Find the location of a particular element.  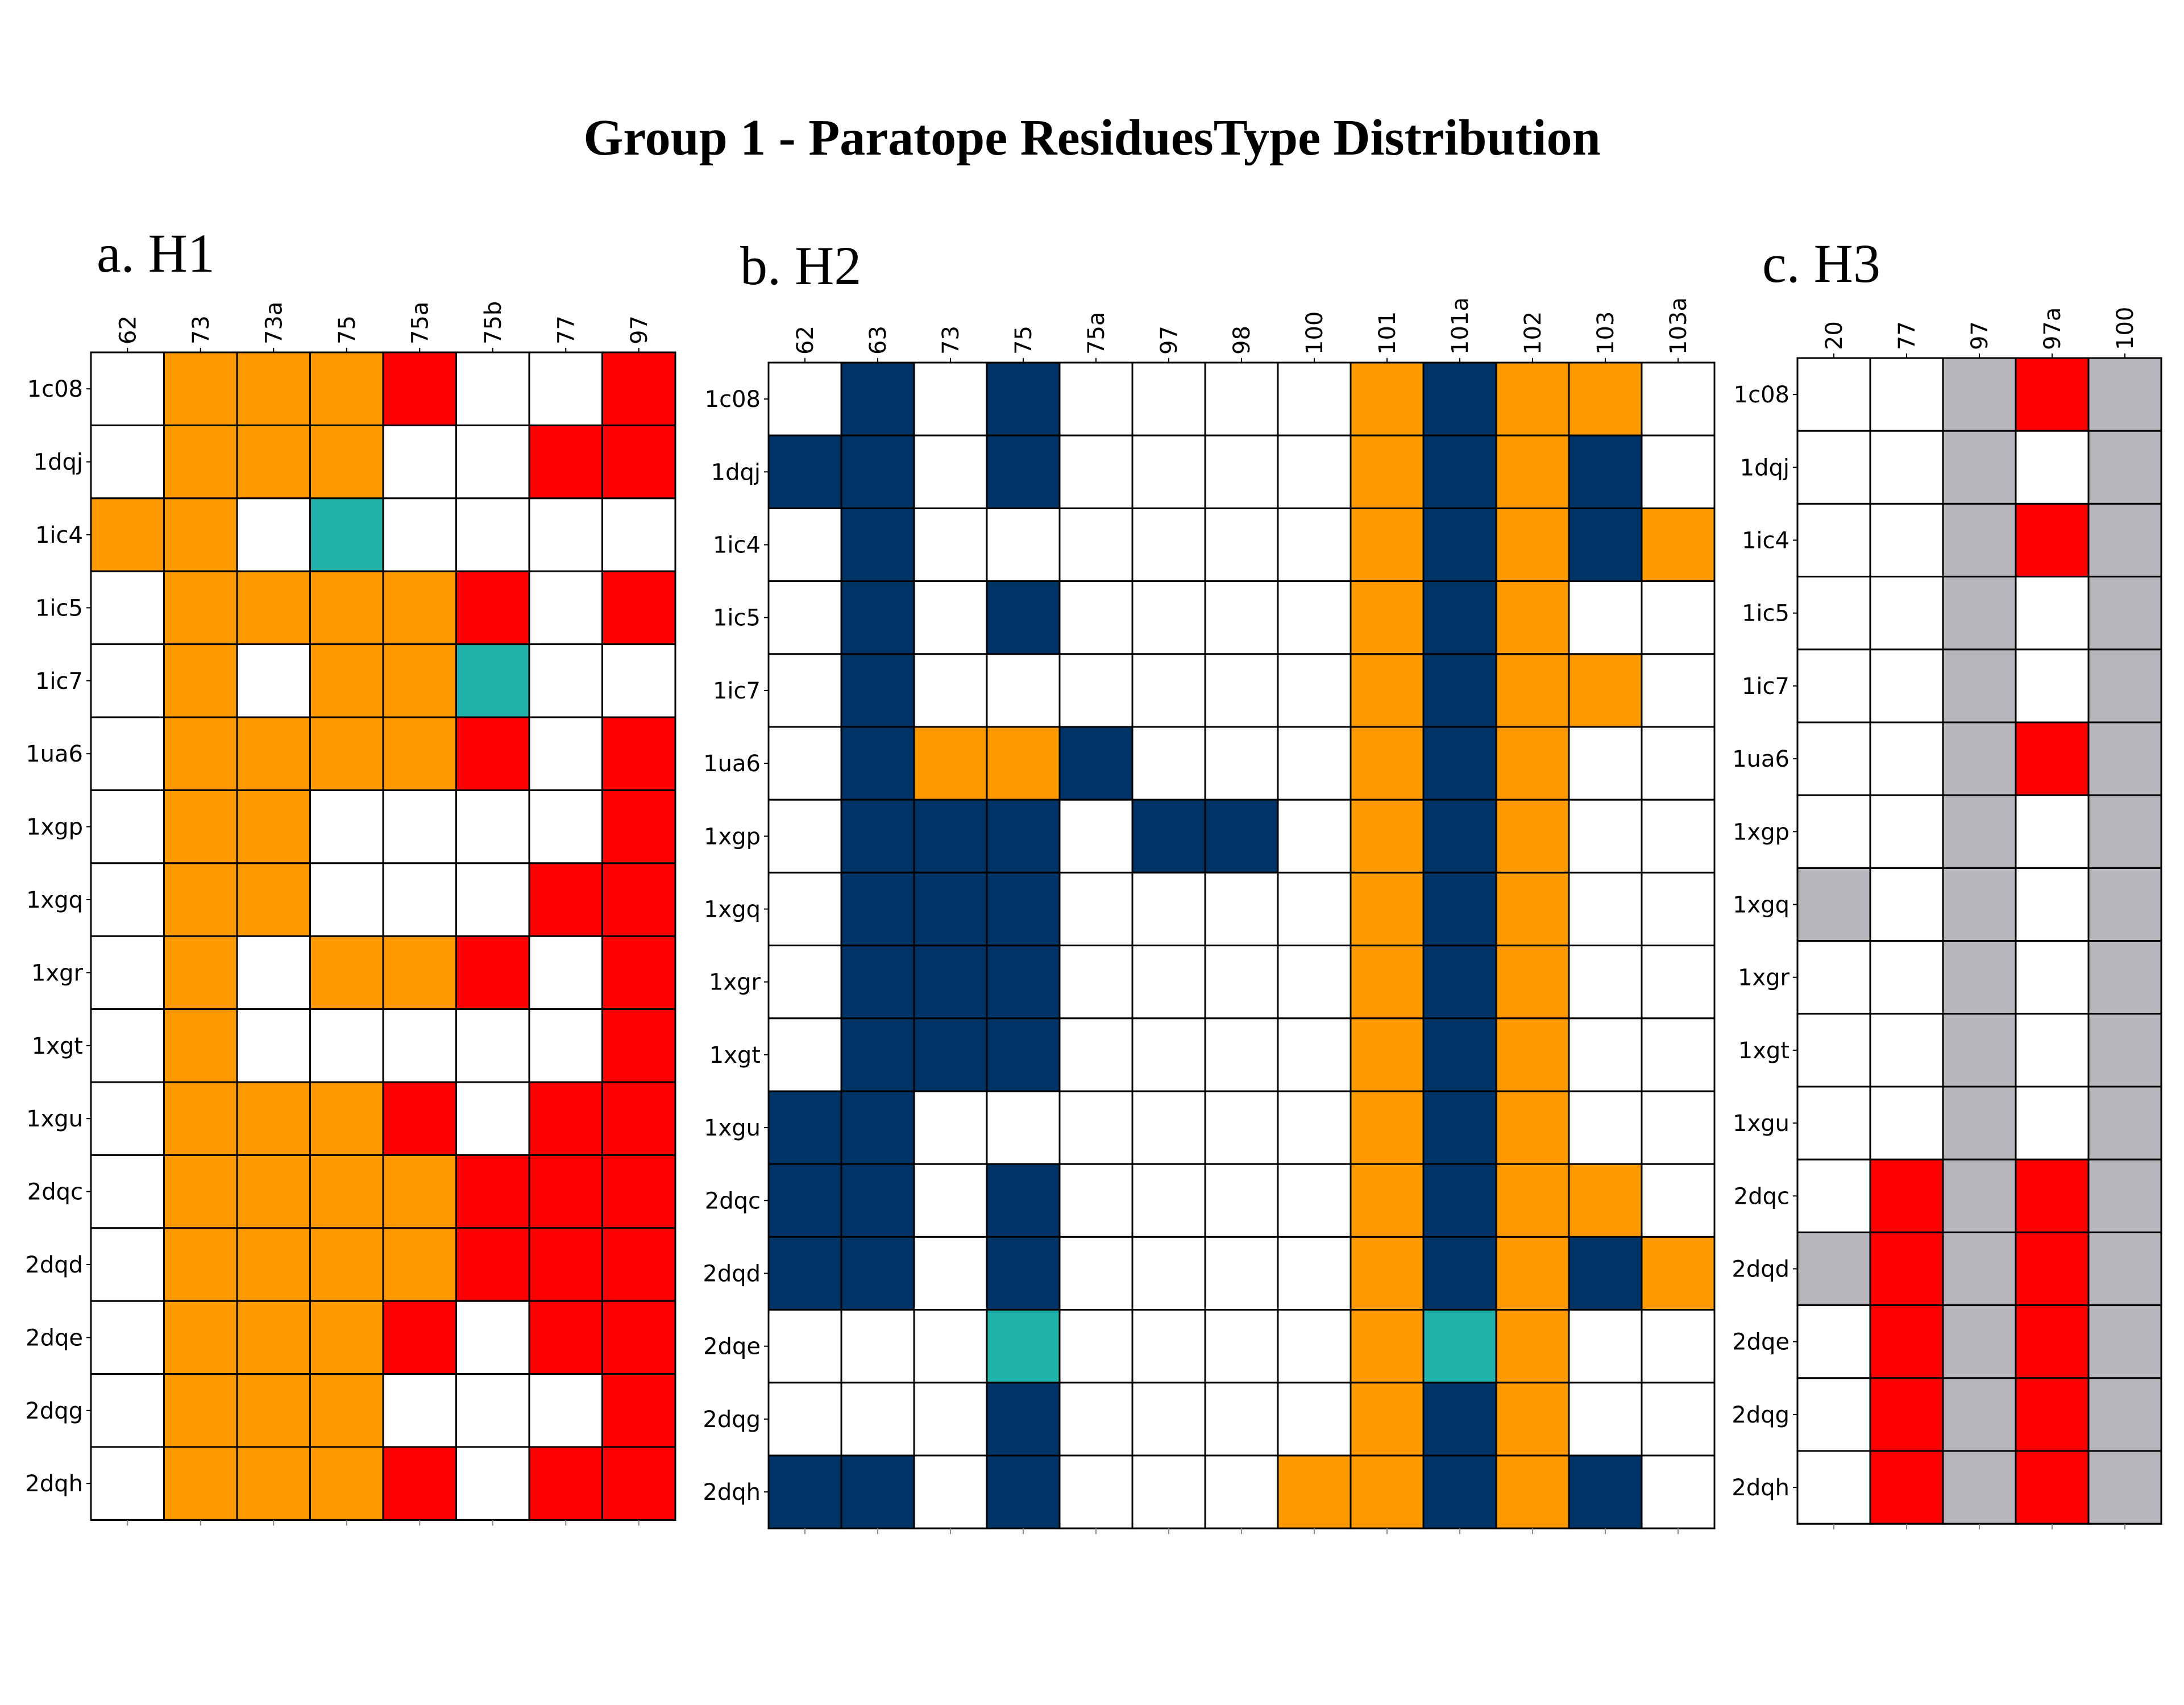

row-label: 2dqe is located at coordinates (55, 1338).